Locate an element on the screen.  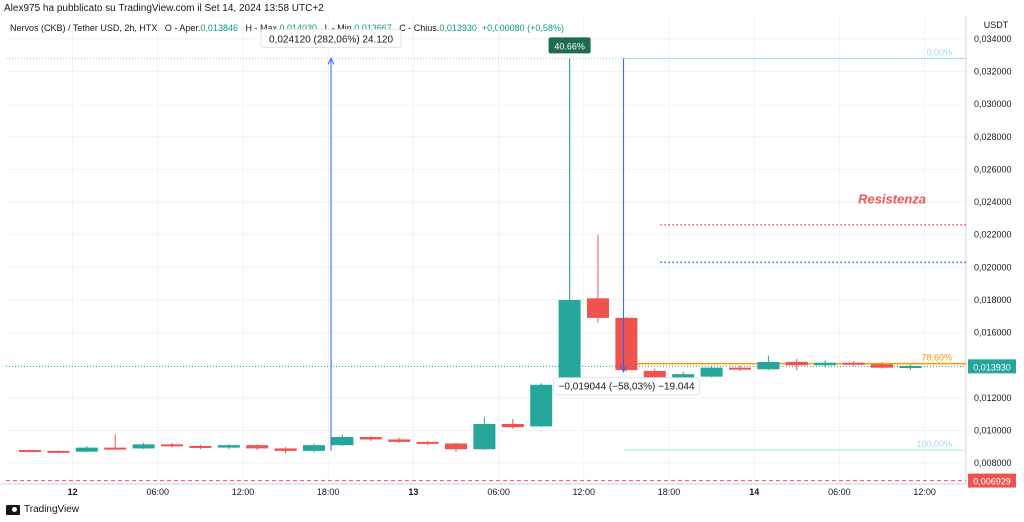
symbol-label: Nervos (CKB) / Tether USD, 2h, HTX is located at coordinates (84, 28).